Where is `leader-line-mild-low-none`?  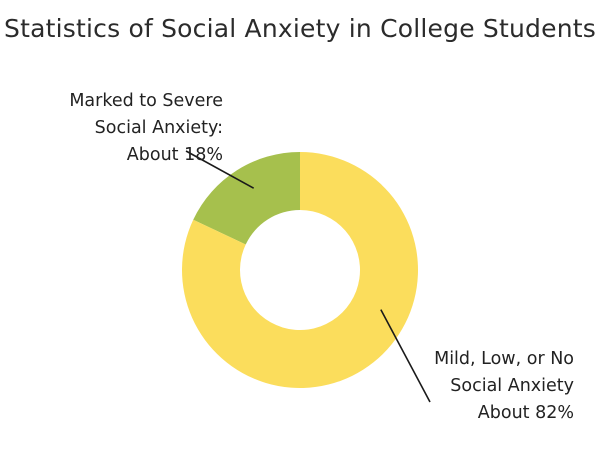
leader-line-mild-low-none is located at coordinates (405, 356).